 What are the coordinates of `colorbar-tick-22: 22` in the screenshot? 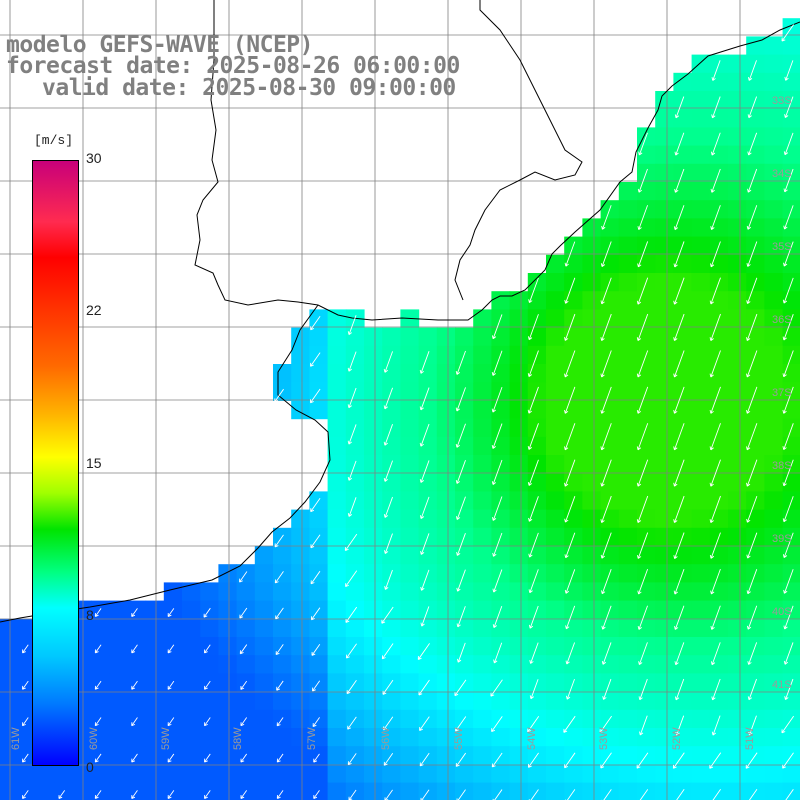 It's located at (94, 310).